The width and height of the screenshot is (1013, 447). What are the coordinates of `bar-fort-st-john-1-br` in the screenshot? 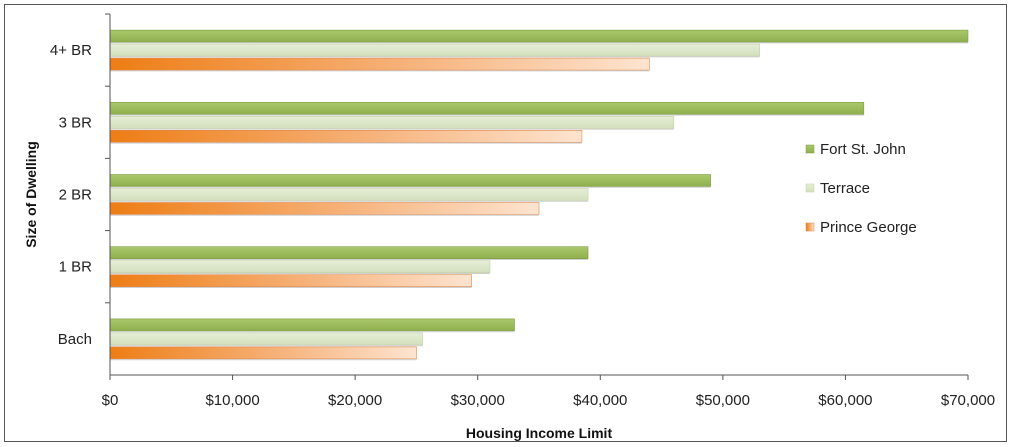 It's located at (349, 252).